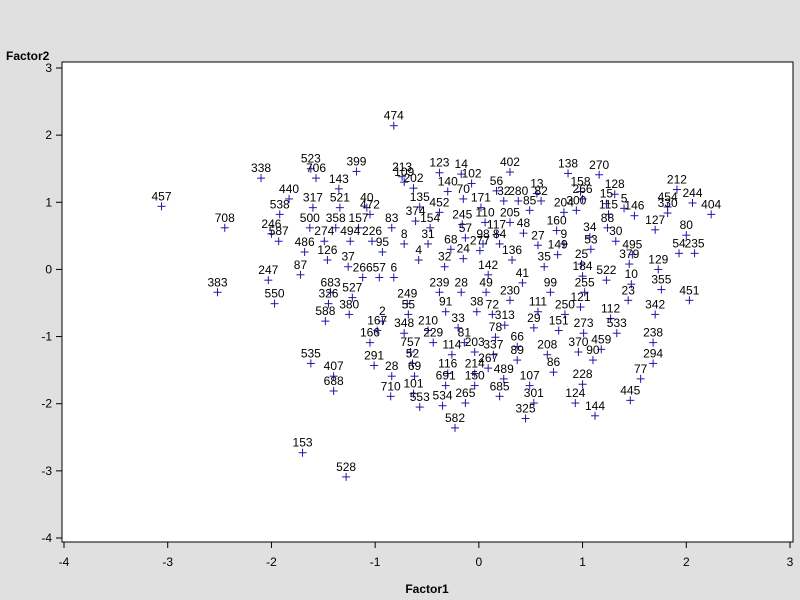  I want to click on data-point: 534, so click(443, 399).